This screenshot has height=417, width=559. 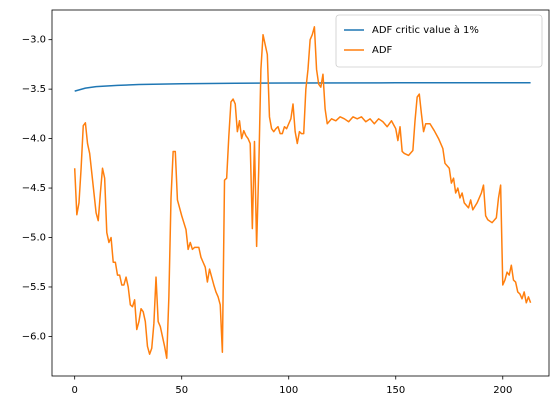 What do you see at coordinates (302, 86) in the screenshot?
I see `line-series` at bounding box center [302, 86].